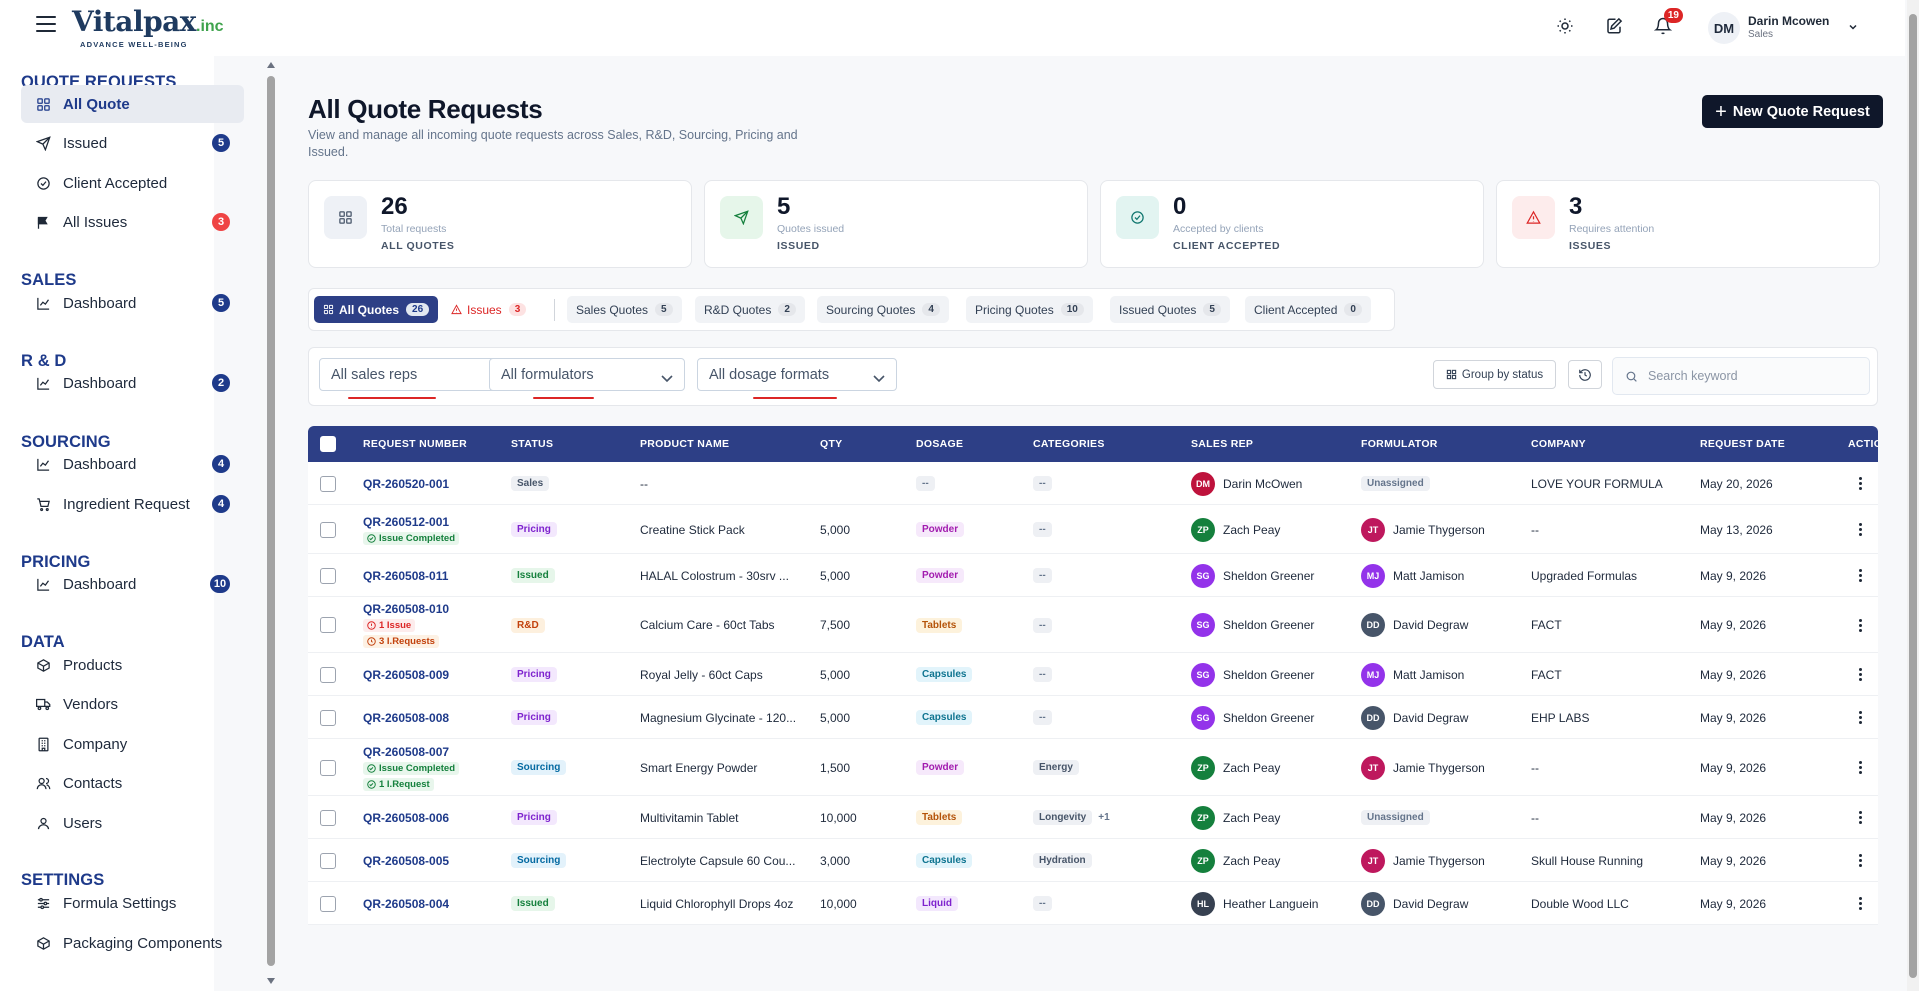 The image size is (1919, 991). I want to click on sidebar-item-vendors: Vendors, so click(132, 704).